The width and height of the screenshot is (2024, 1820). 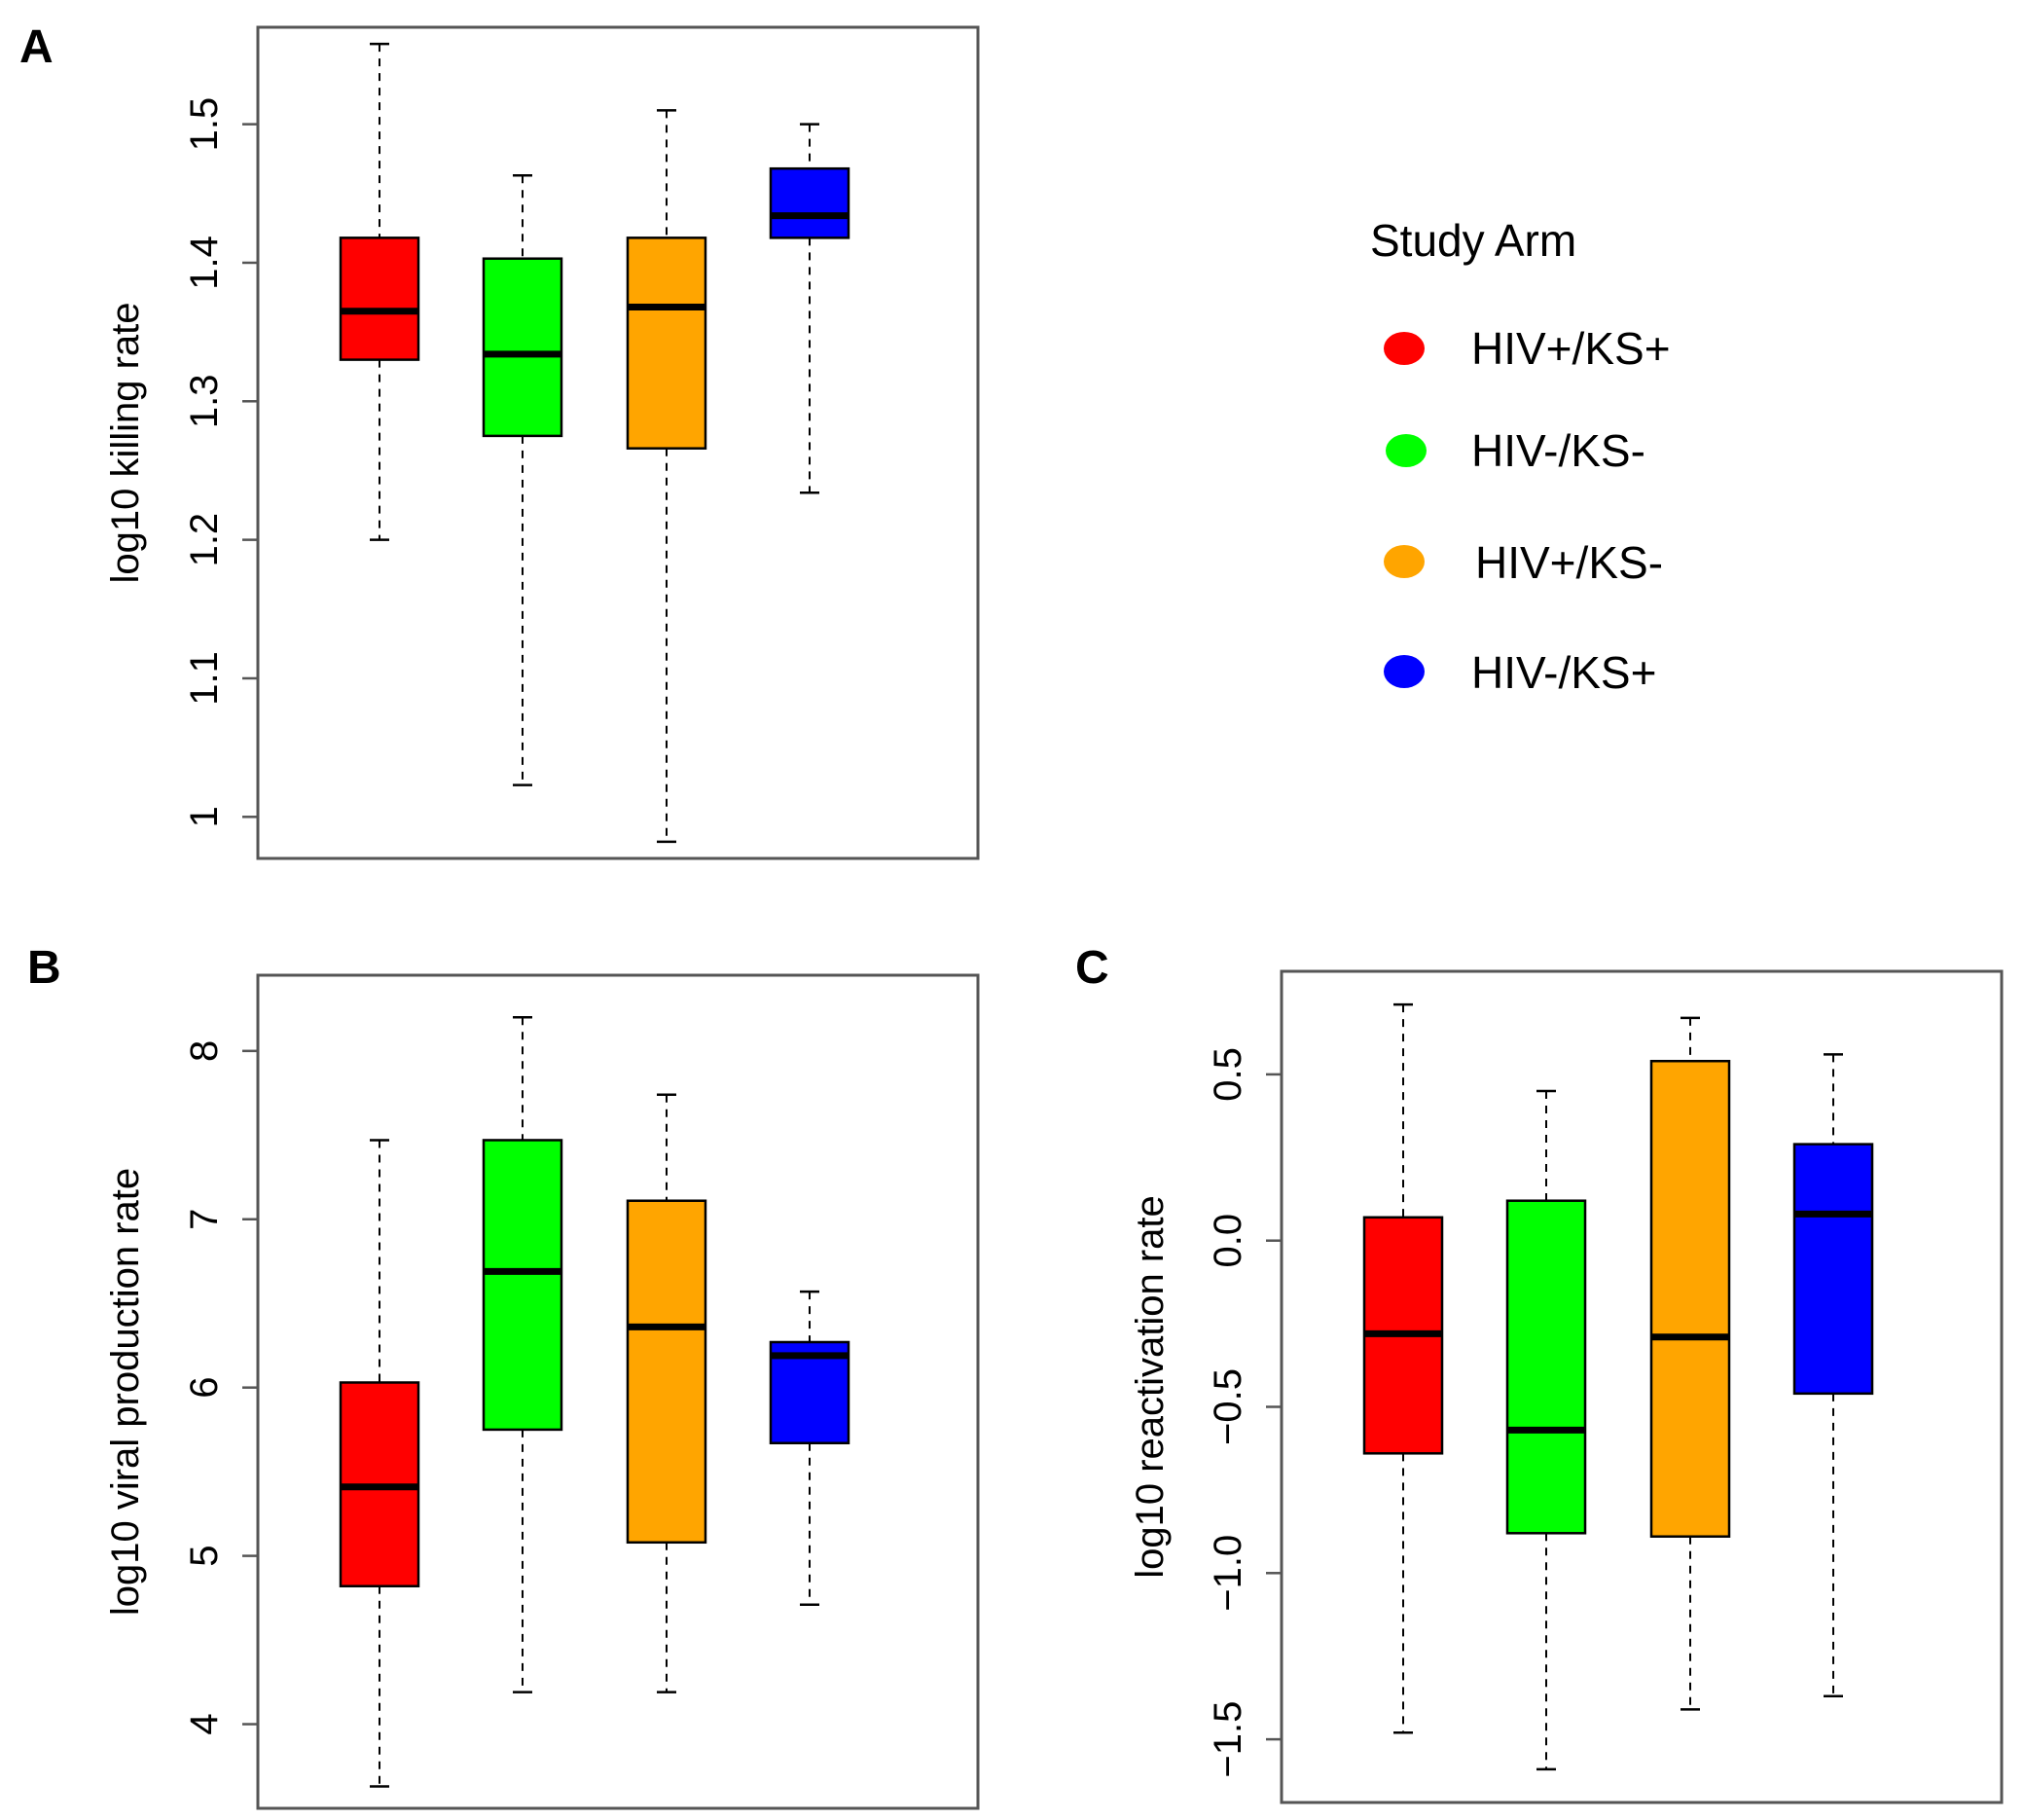 What do you see at coordinates (204, 1219) in the screenshot?
I see `y-tick-label: 7` at bounding box center [204, 1219].